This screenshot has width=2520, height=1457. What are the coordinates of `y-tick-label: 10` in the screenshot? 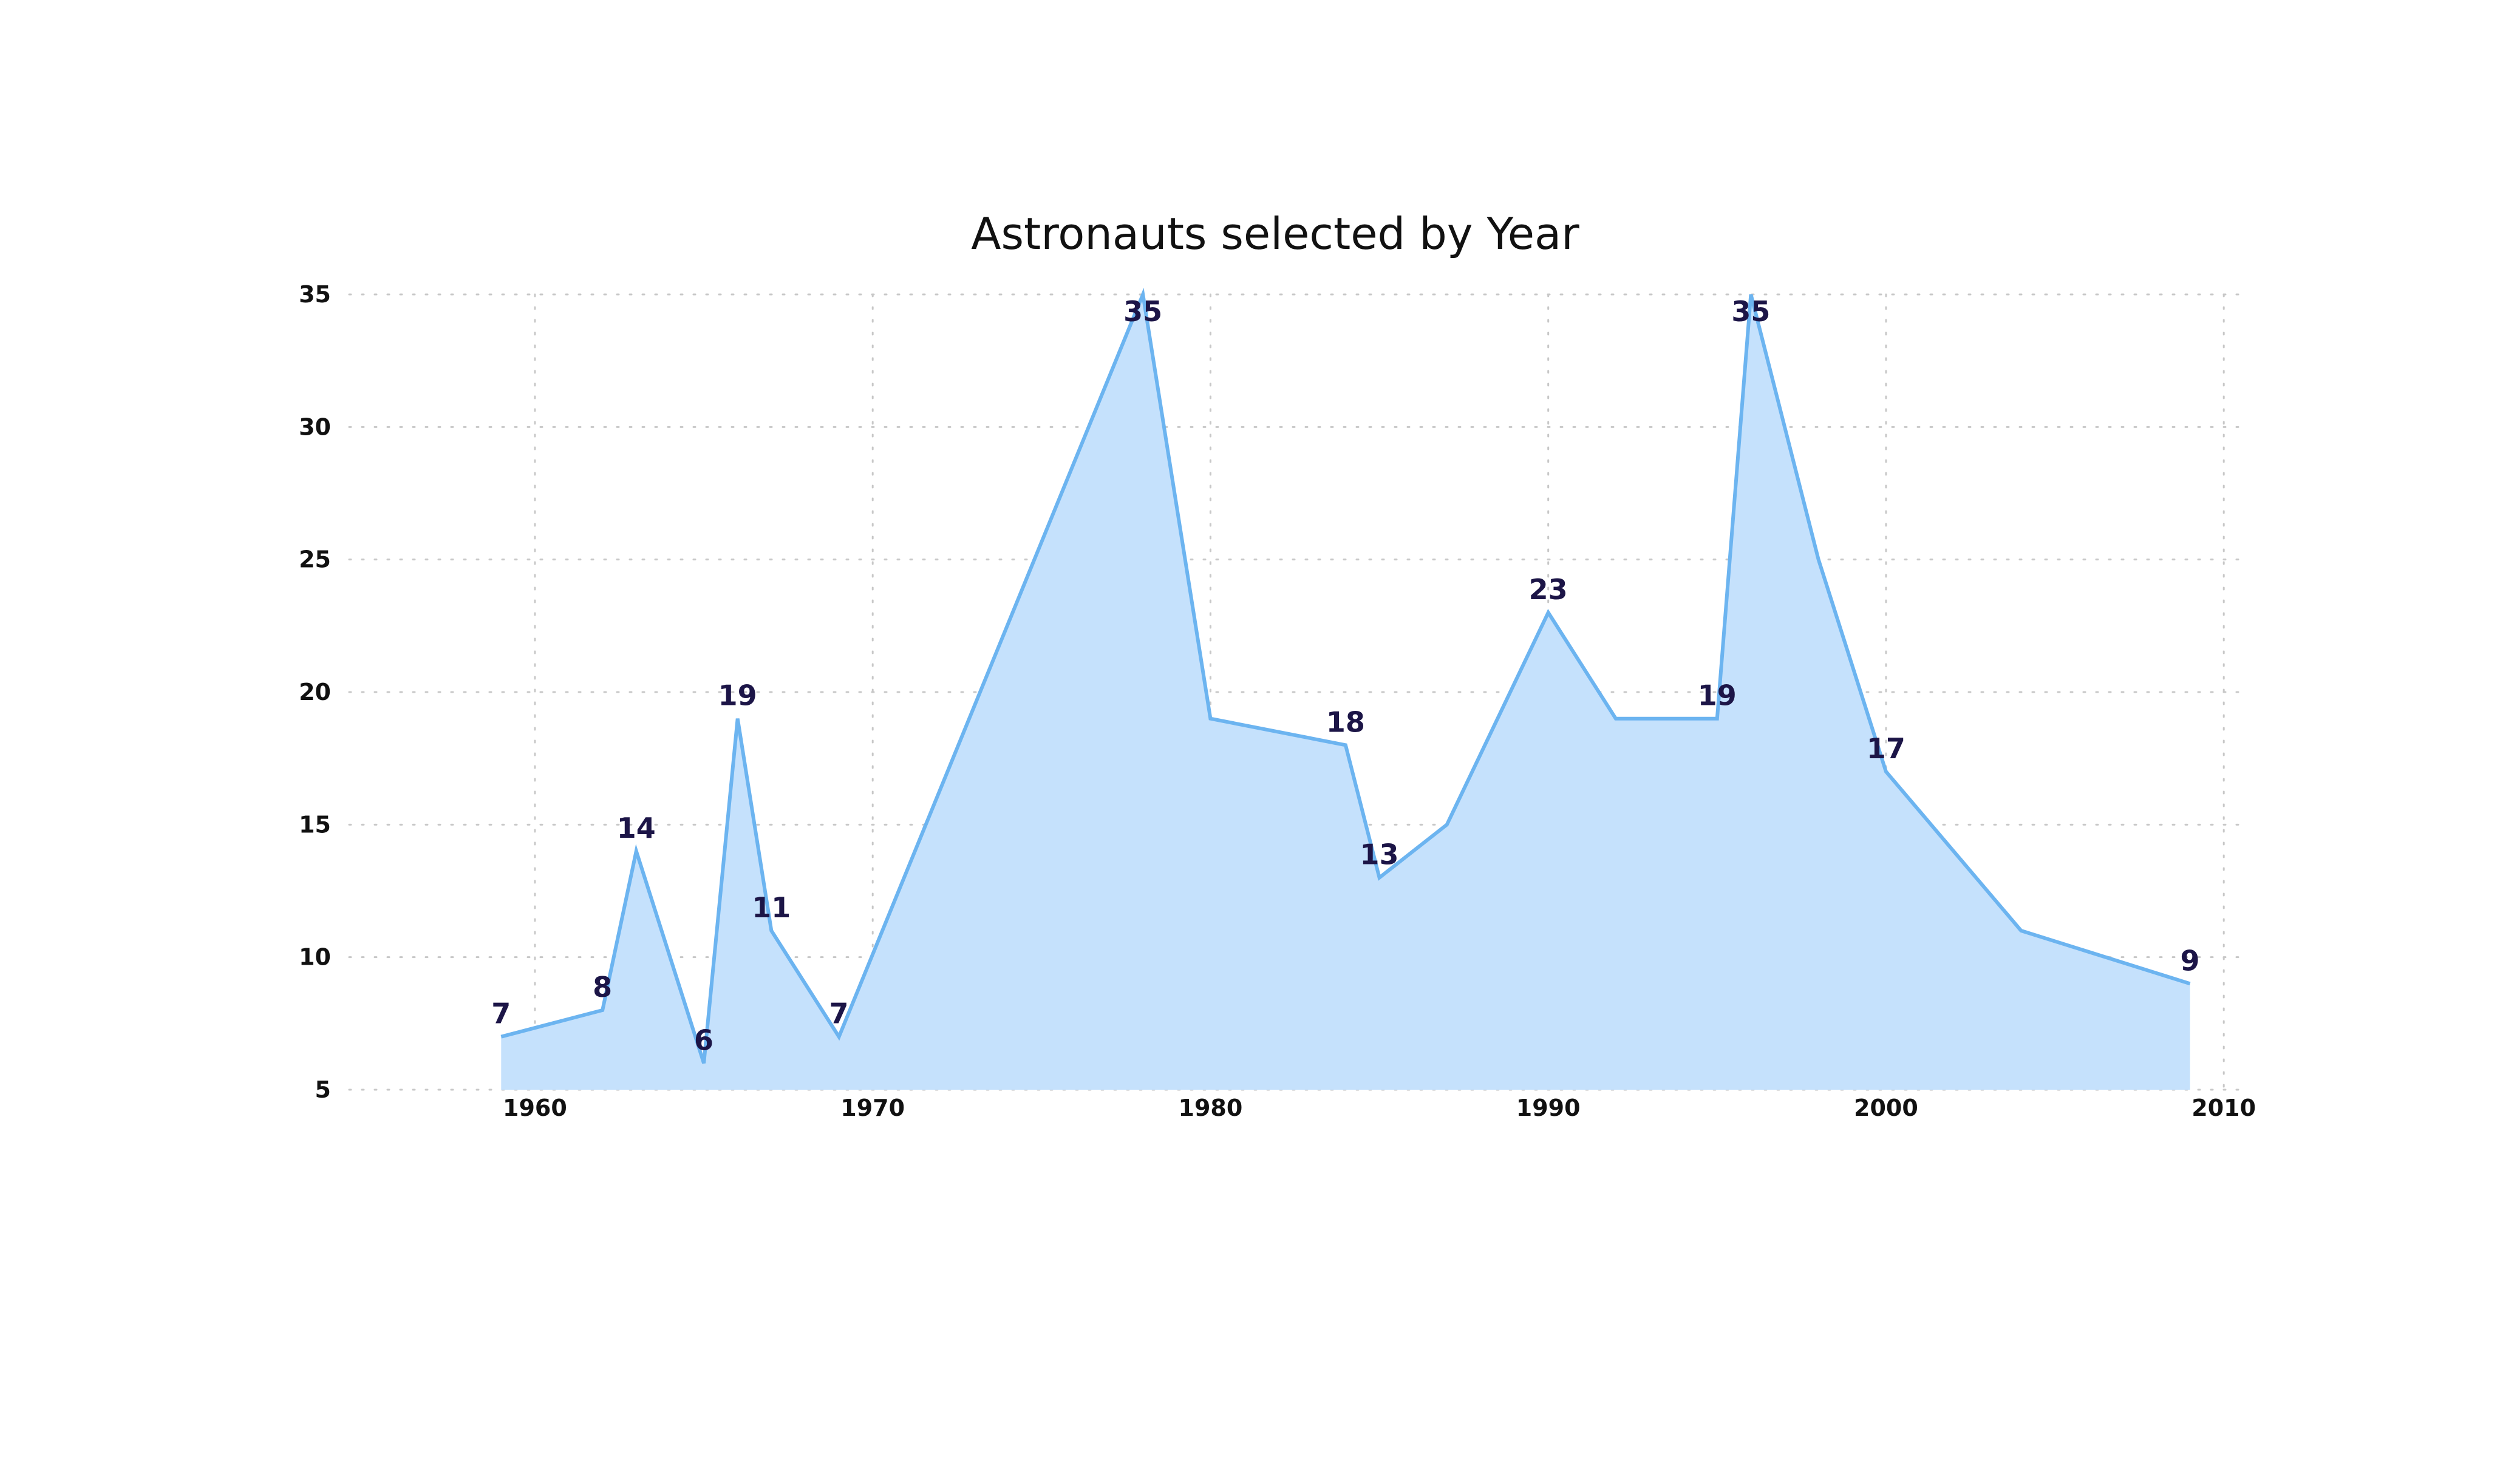 It's located at (315, 957).